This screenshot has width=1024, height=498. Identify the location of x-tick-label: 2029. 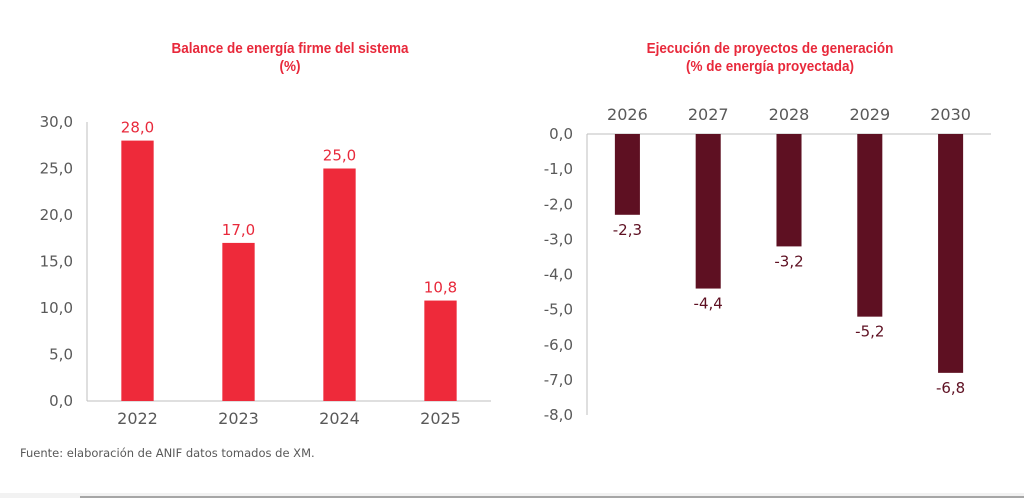
(869, 114).